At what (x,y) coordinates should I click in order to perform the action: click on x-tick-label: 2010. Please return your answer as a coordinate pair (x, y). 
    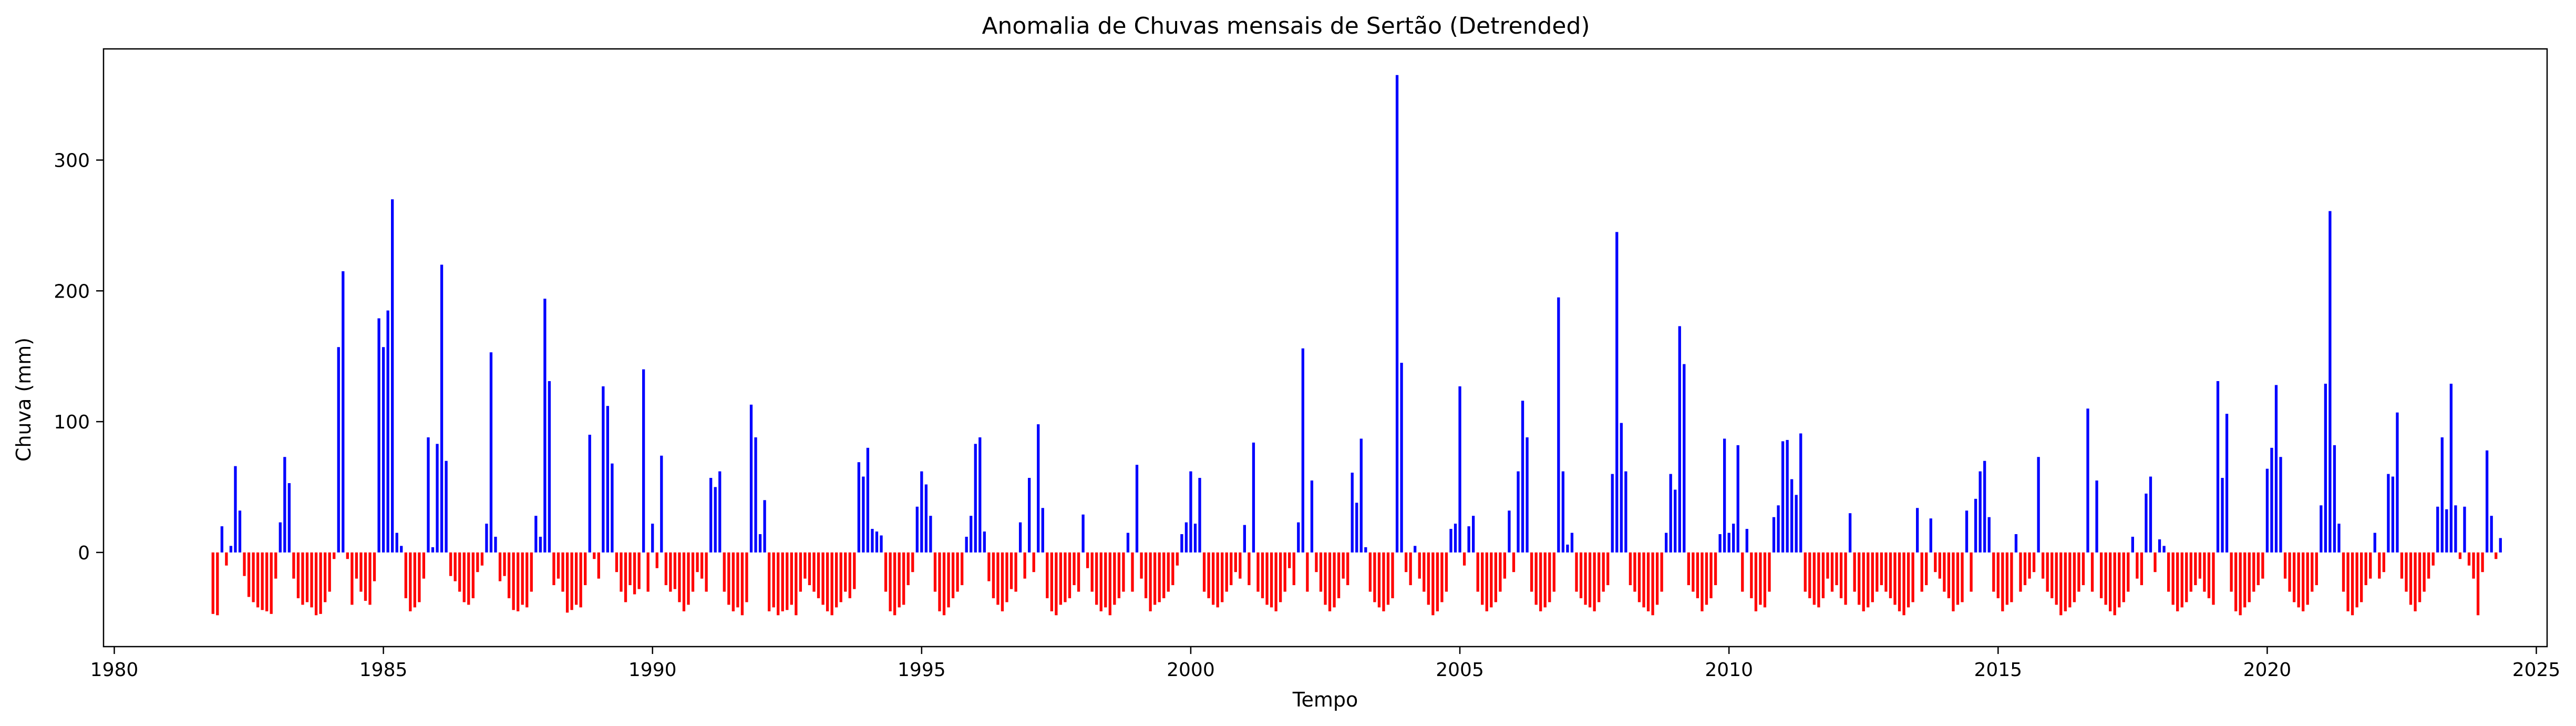
    Looking at the image, I should click on (1729, 670).